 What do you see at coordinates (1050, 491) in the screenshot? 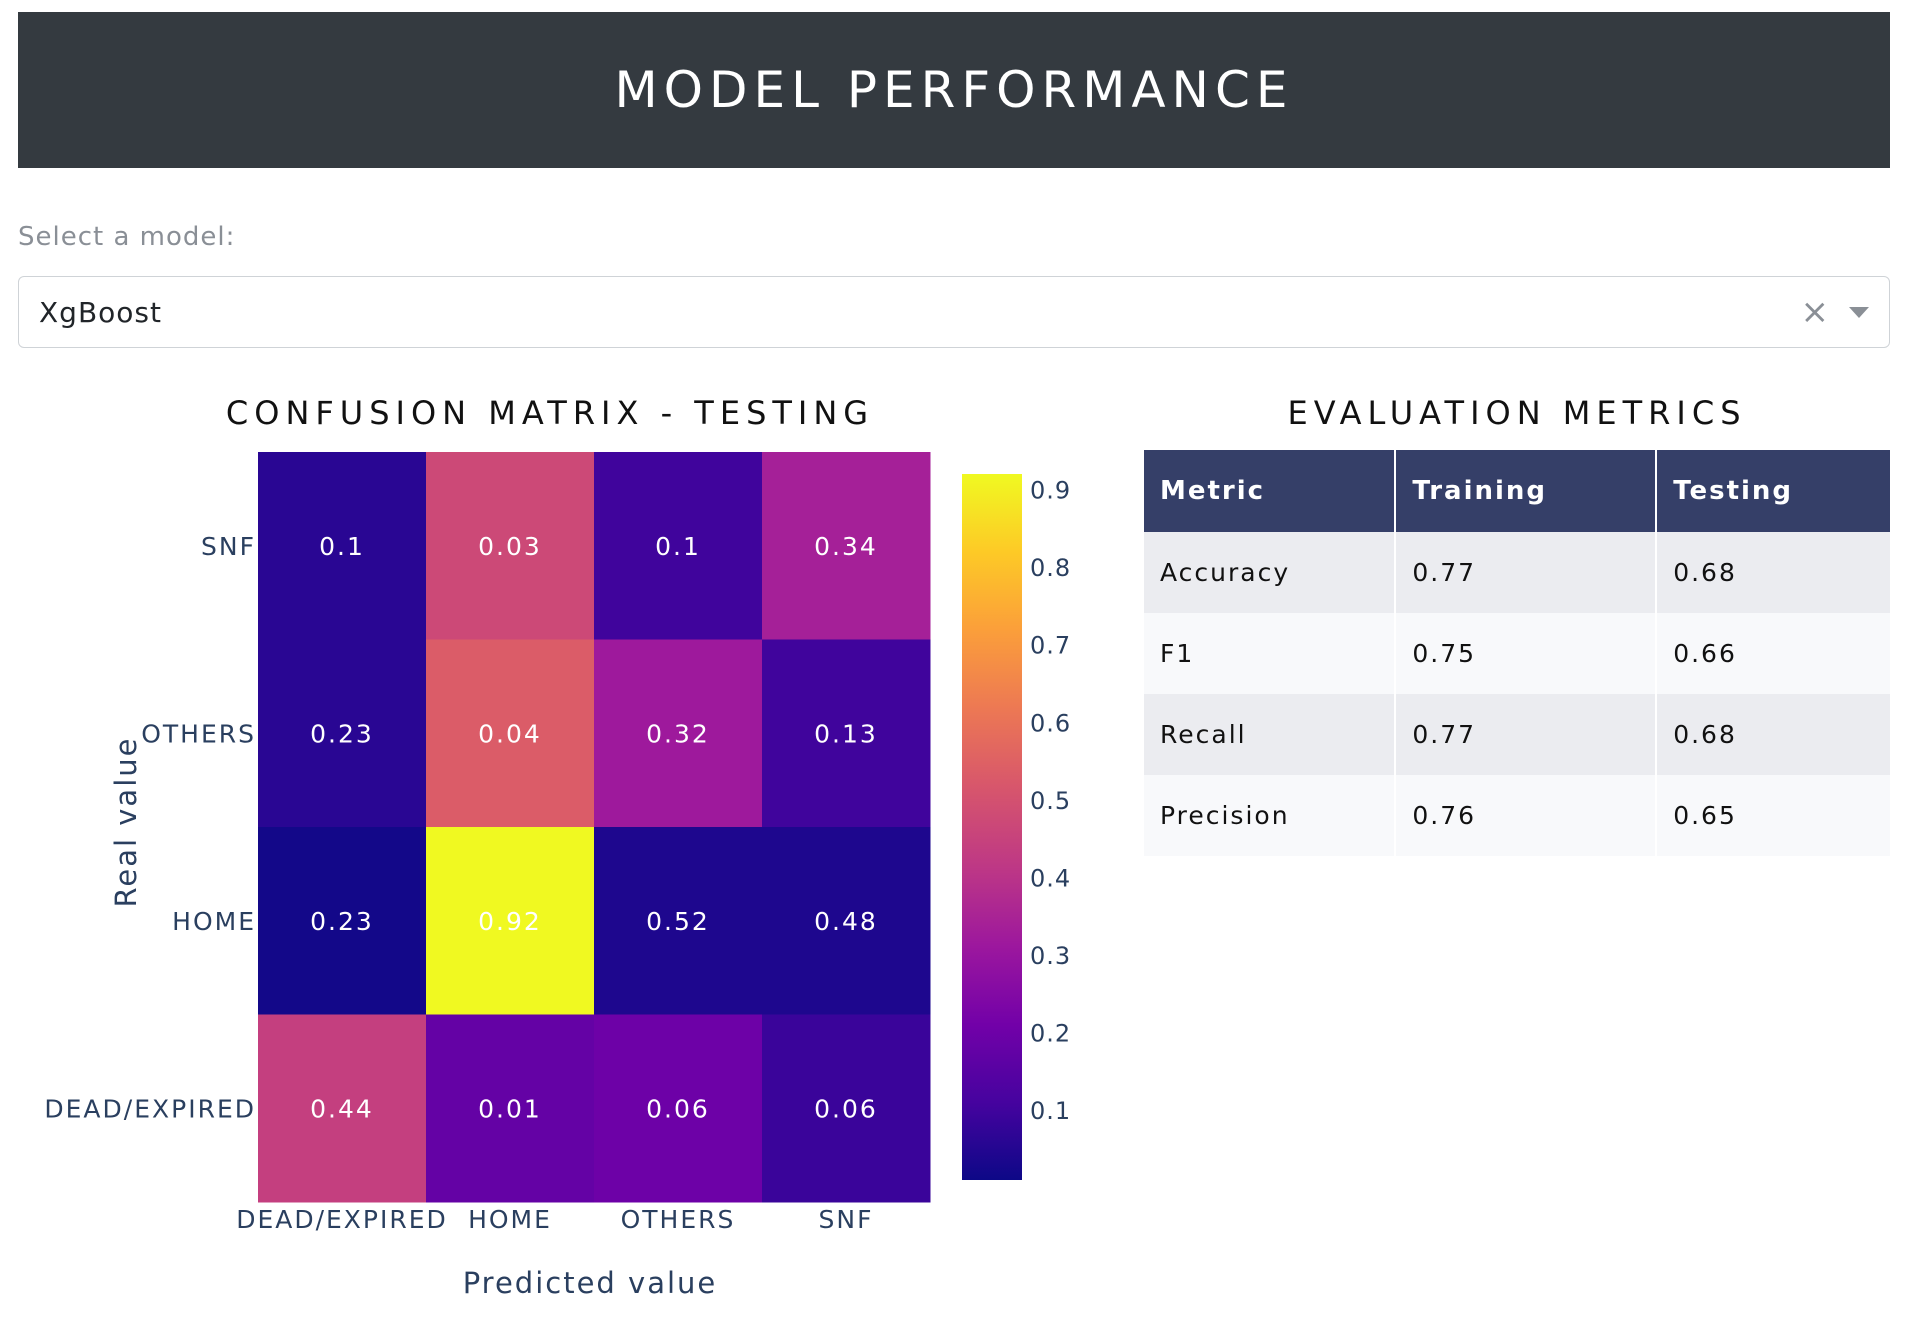
I see `colorbar-tick-label: 0.9` at bounding box center [1050, 491].